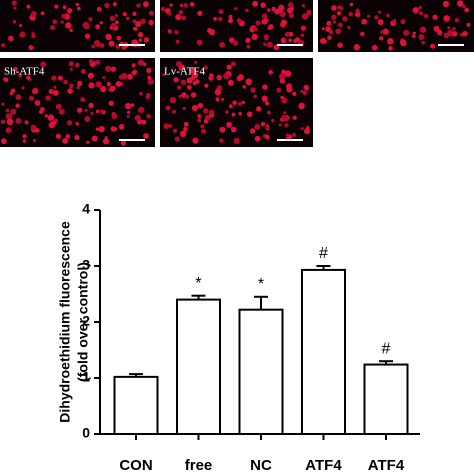 Image resolution: width=474 pixels, height=474 pixels. I want to click on x-tick-label: ATF4, so click(386, 465).